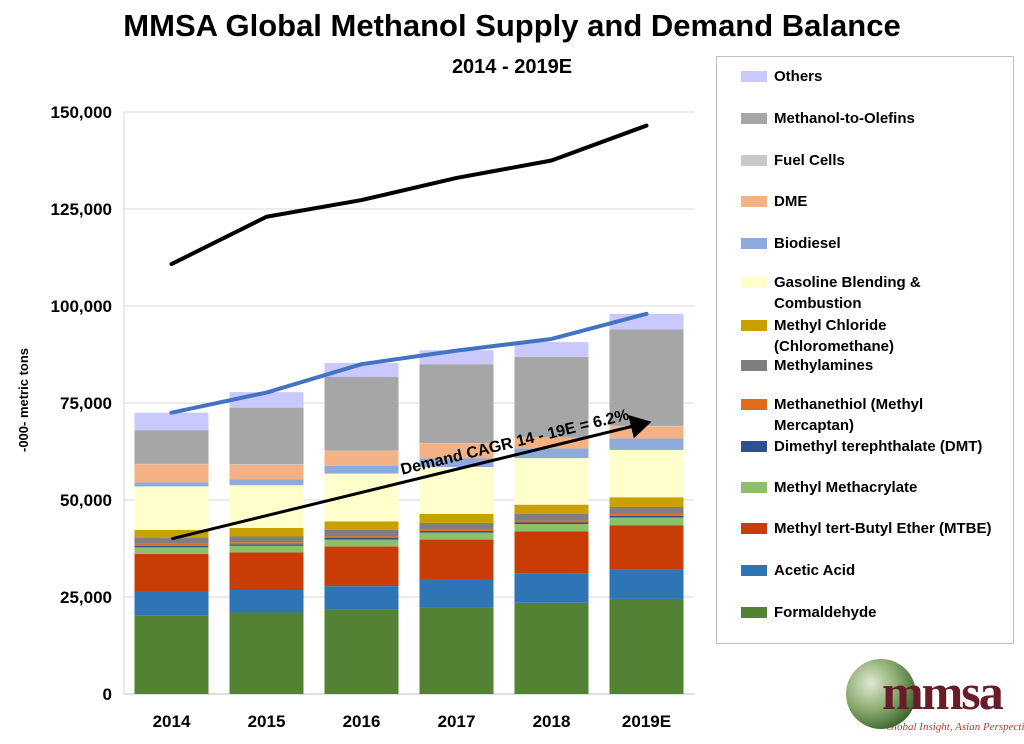 The image size is (1024, 744). I want to click on y-tick-label: 50,000, so click(86, 500).